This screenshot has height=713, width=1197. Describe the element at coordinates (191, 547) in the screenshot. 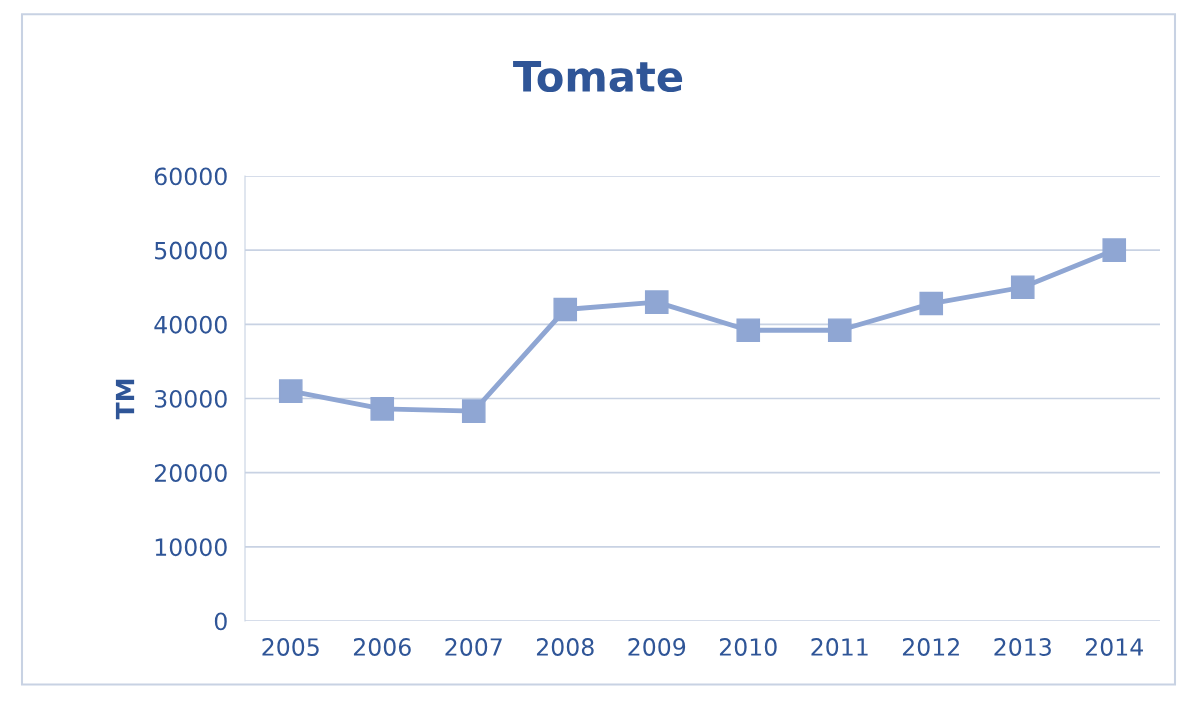

I see `y-tick-label: 10000` at that location.